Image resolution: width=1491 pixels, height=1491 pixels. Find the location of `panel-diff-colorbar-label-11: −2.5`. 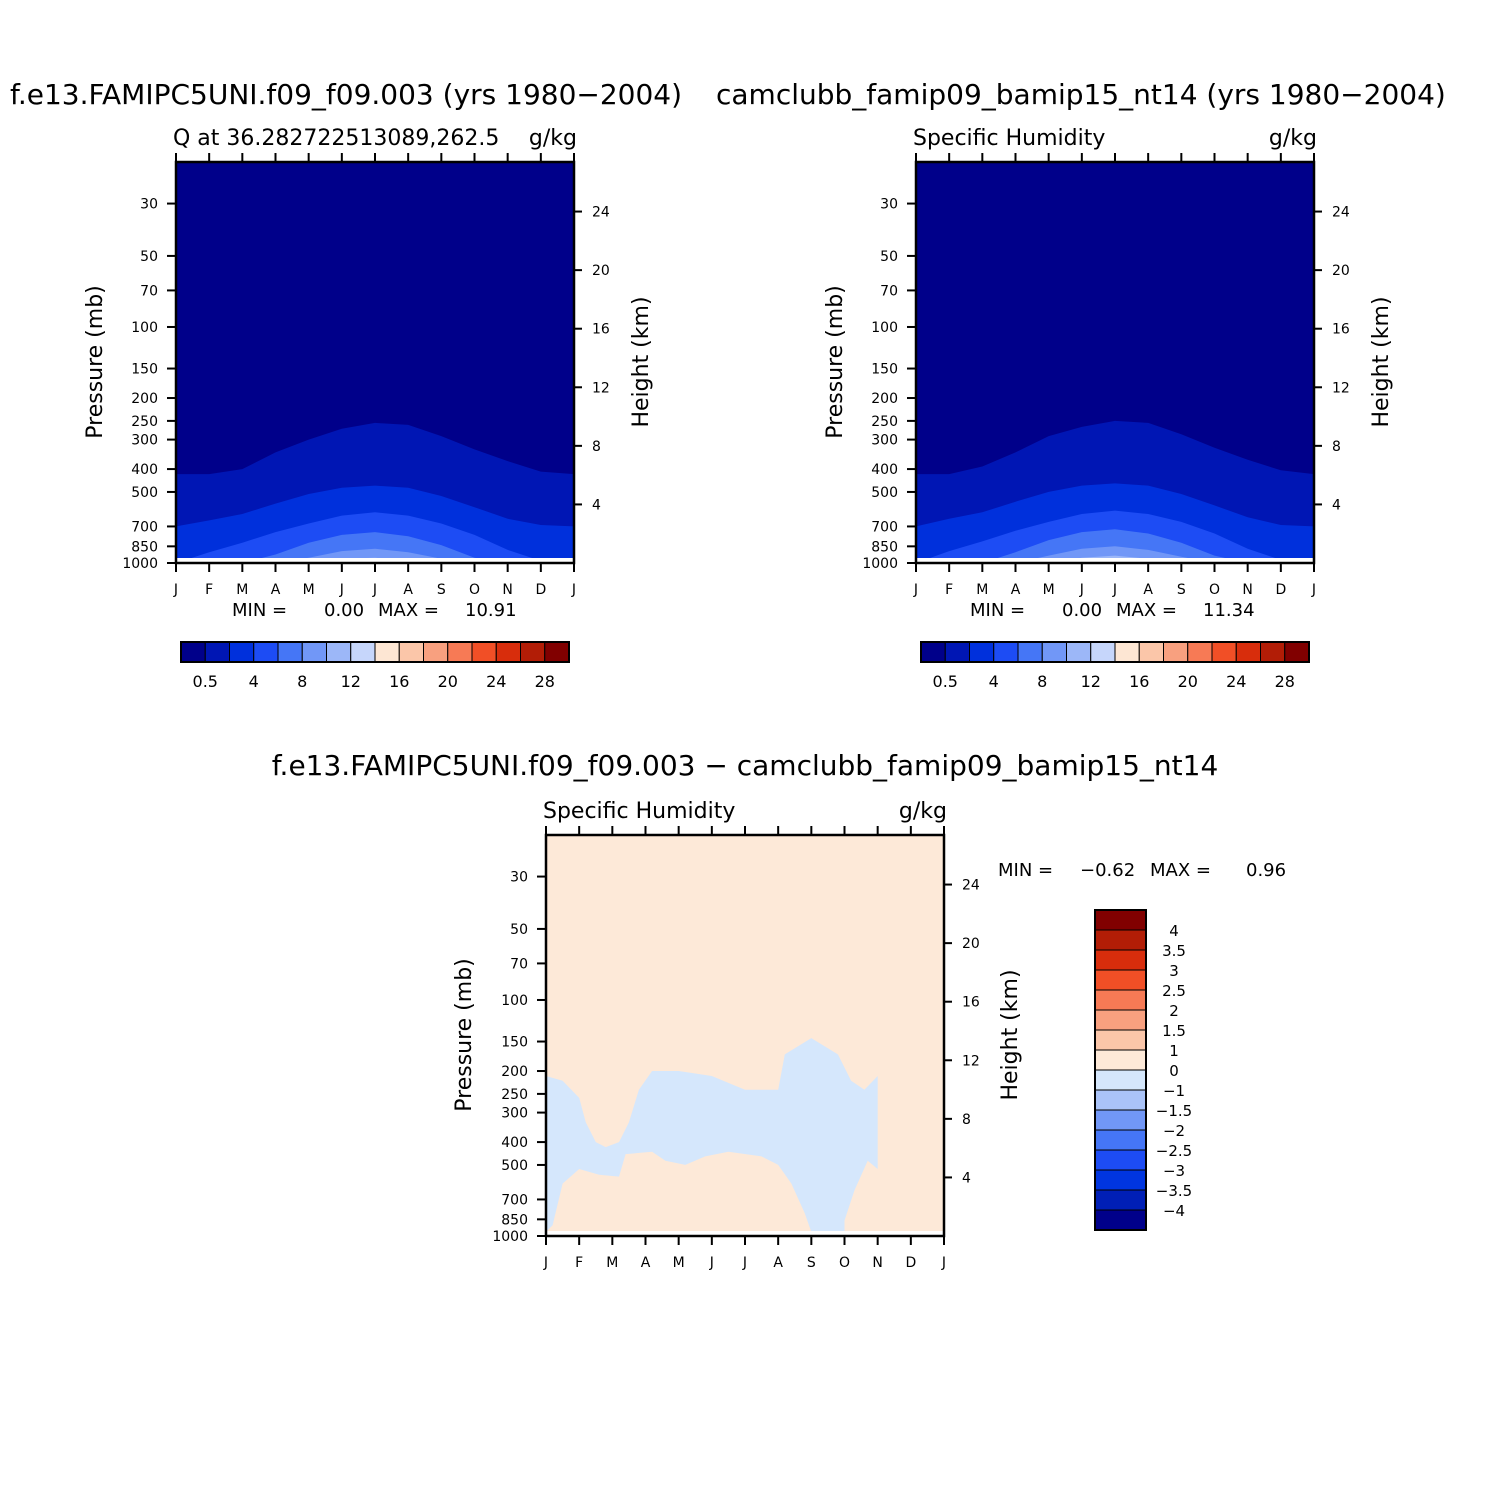

panel-diff-colorbar-label-11: −2.5 is located at coordinates (1174, 1151).